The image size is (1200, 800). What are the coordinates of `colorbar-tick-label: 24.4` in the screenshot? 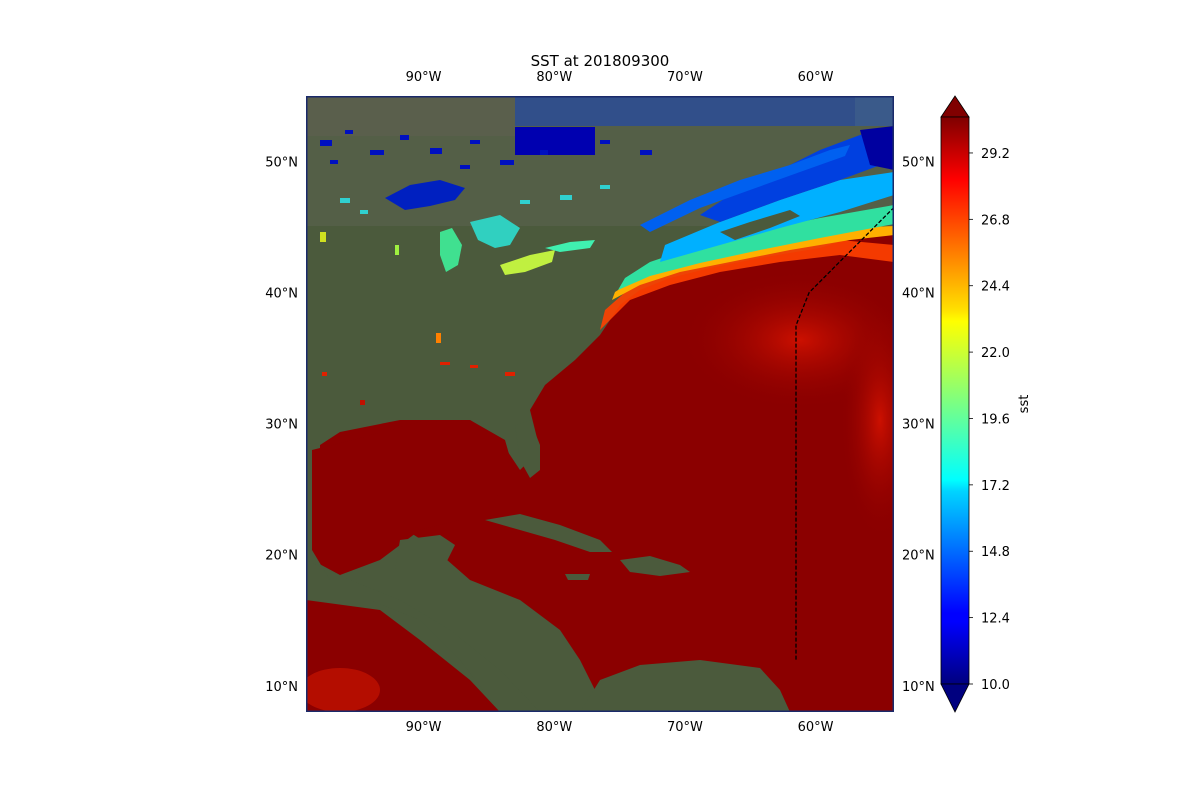 It's located at (995, 287).